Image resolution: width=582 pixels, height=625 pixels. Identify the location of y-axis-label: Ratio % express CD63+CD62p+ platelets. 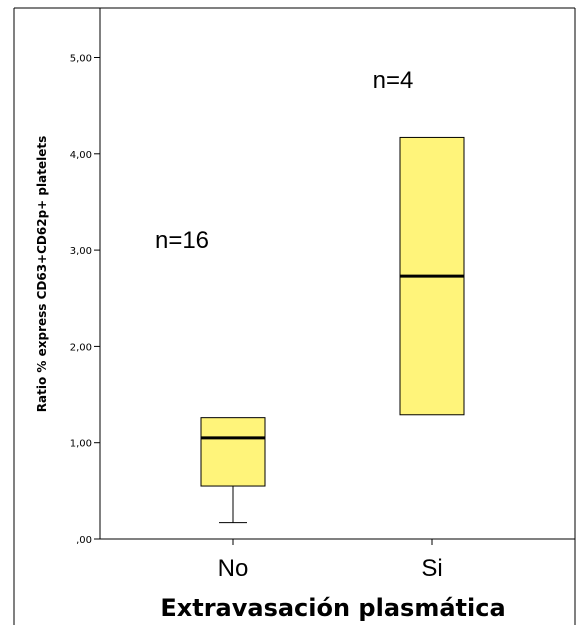
(42, 274).